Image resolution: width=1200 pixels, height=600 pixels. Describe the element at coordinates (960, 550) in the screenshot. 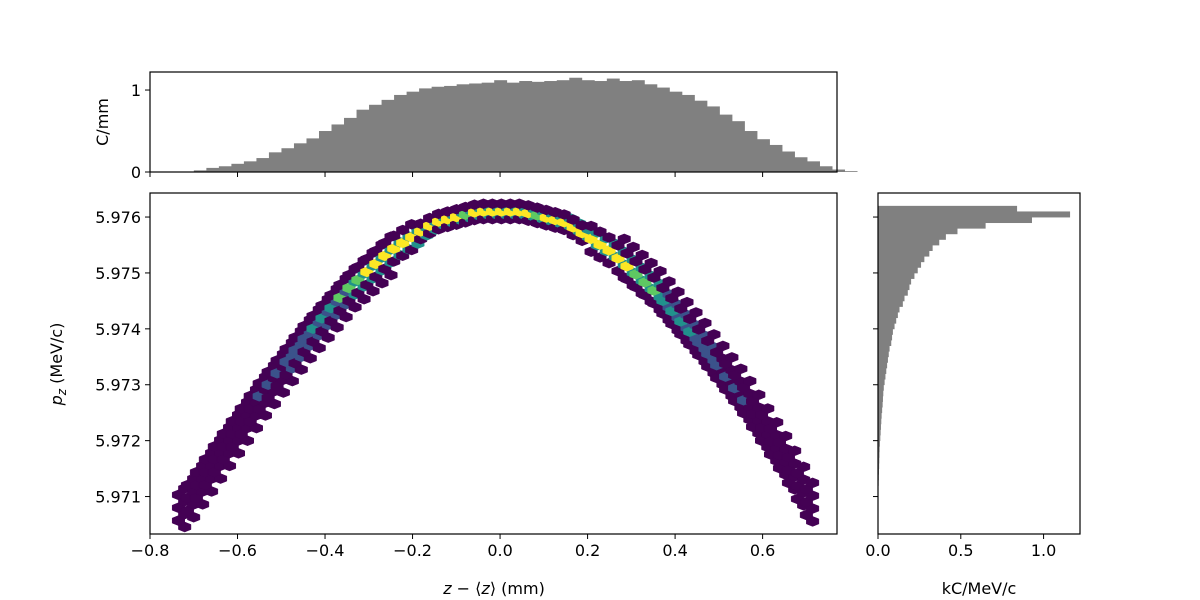

I see `right-xtick-label: 0.5` at that location.